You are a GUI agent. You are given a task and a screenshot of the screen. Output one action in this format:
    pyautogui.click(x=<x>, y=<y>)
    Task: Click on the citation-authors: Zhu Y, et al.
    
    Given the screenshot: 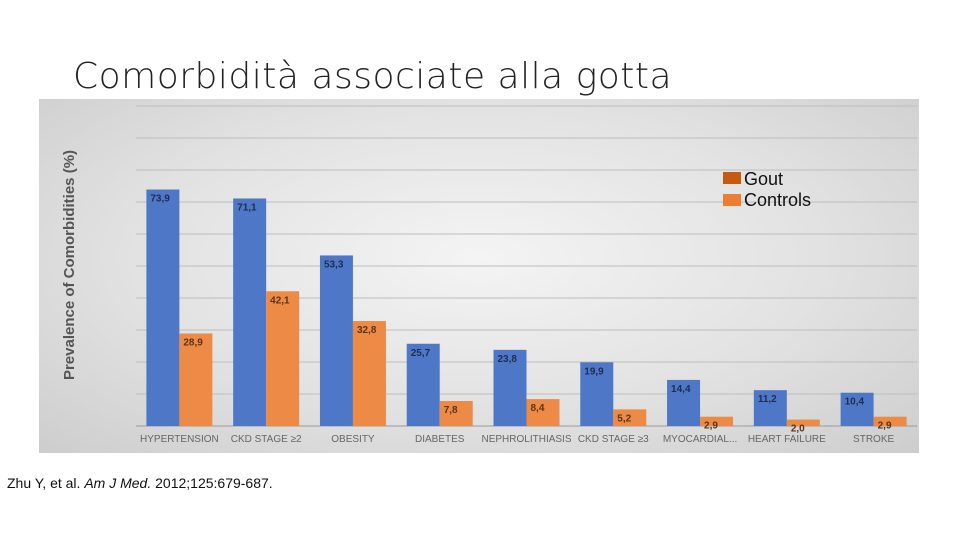 What is the action you would take?
    pyautogui.click(x=44, y=483)
    